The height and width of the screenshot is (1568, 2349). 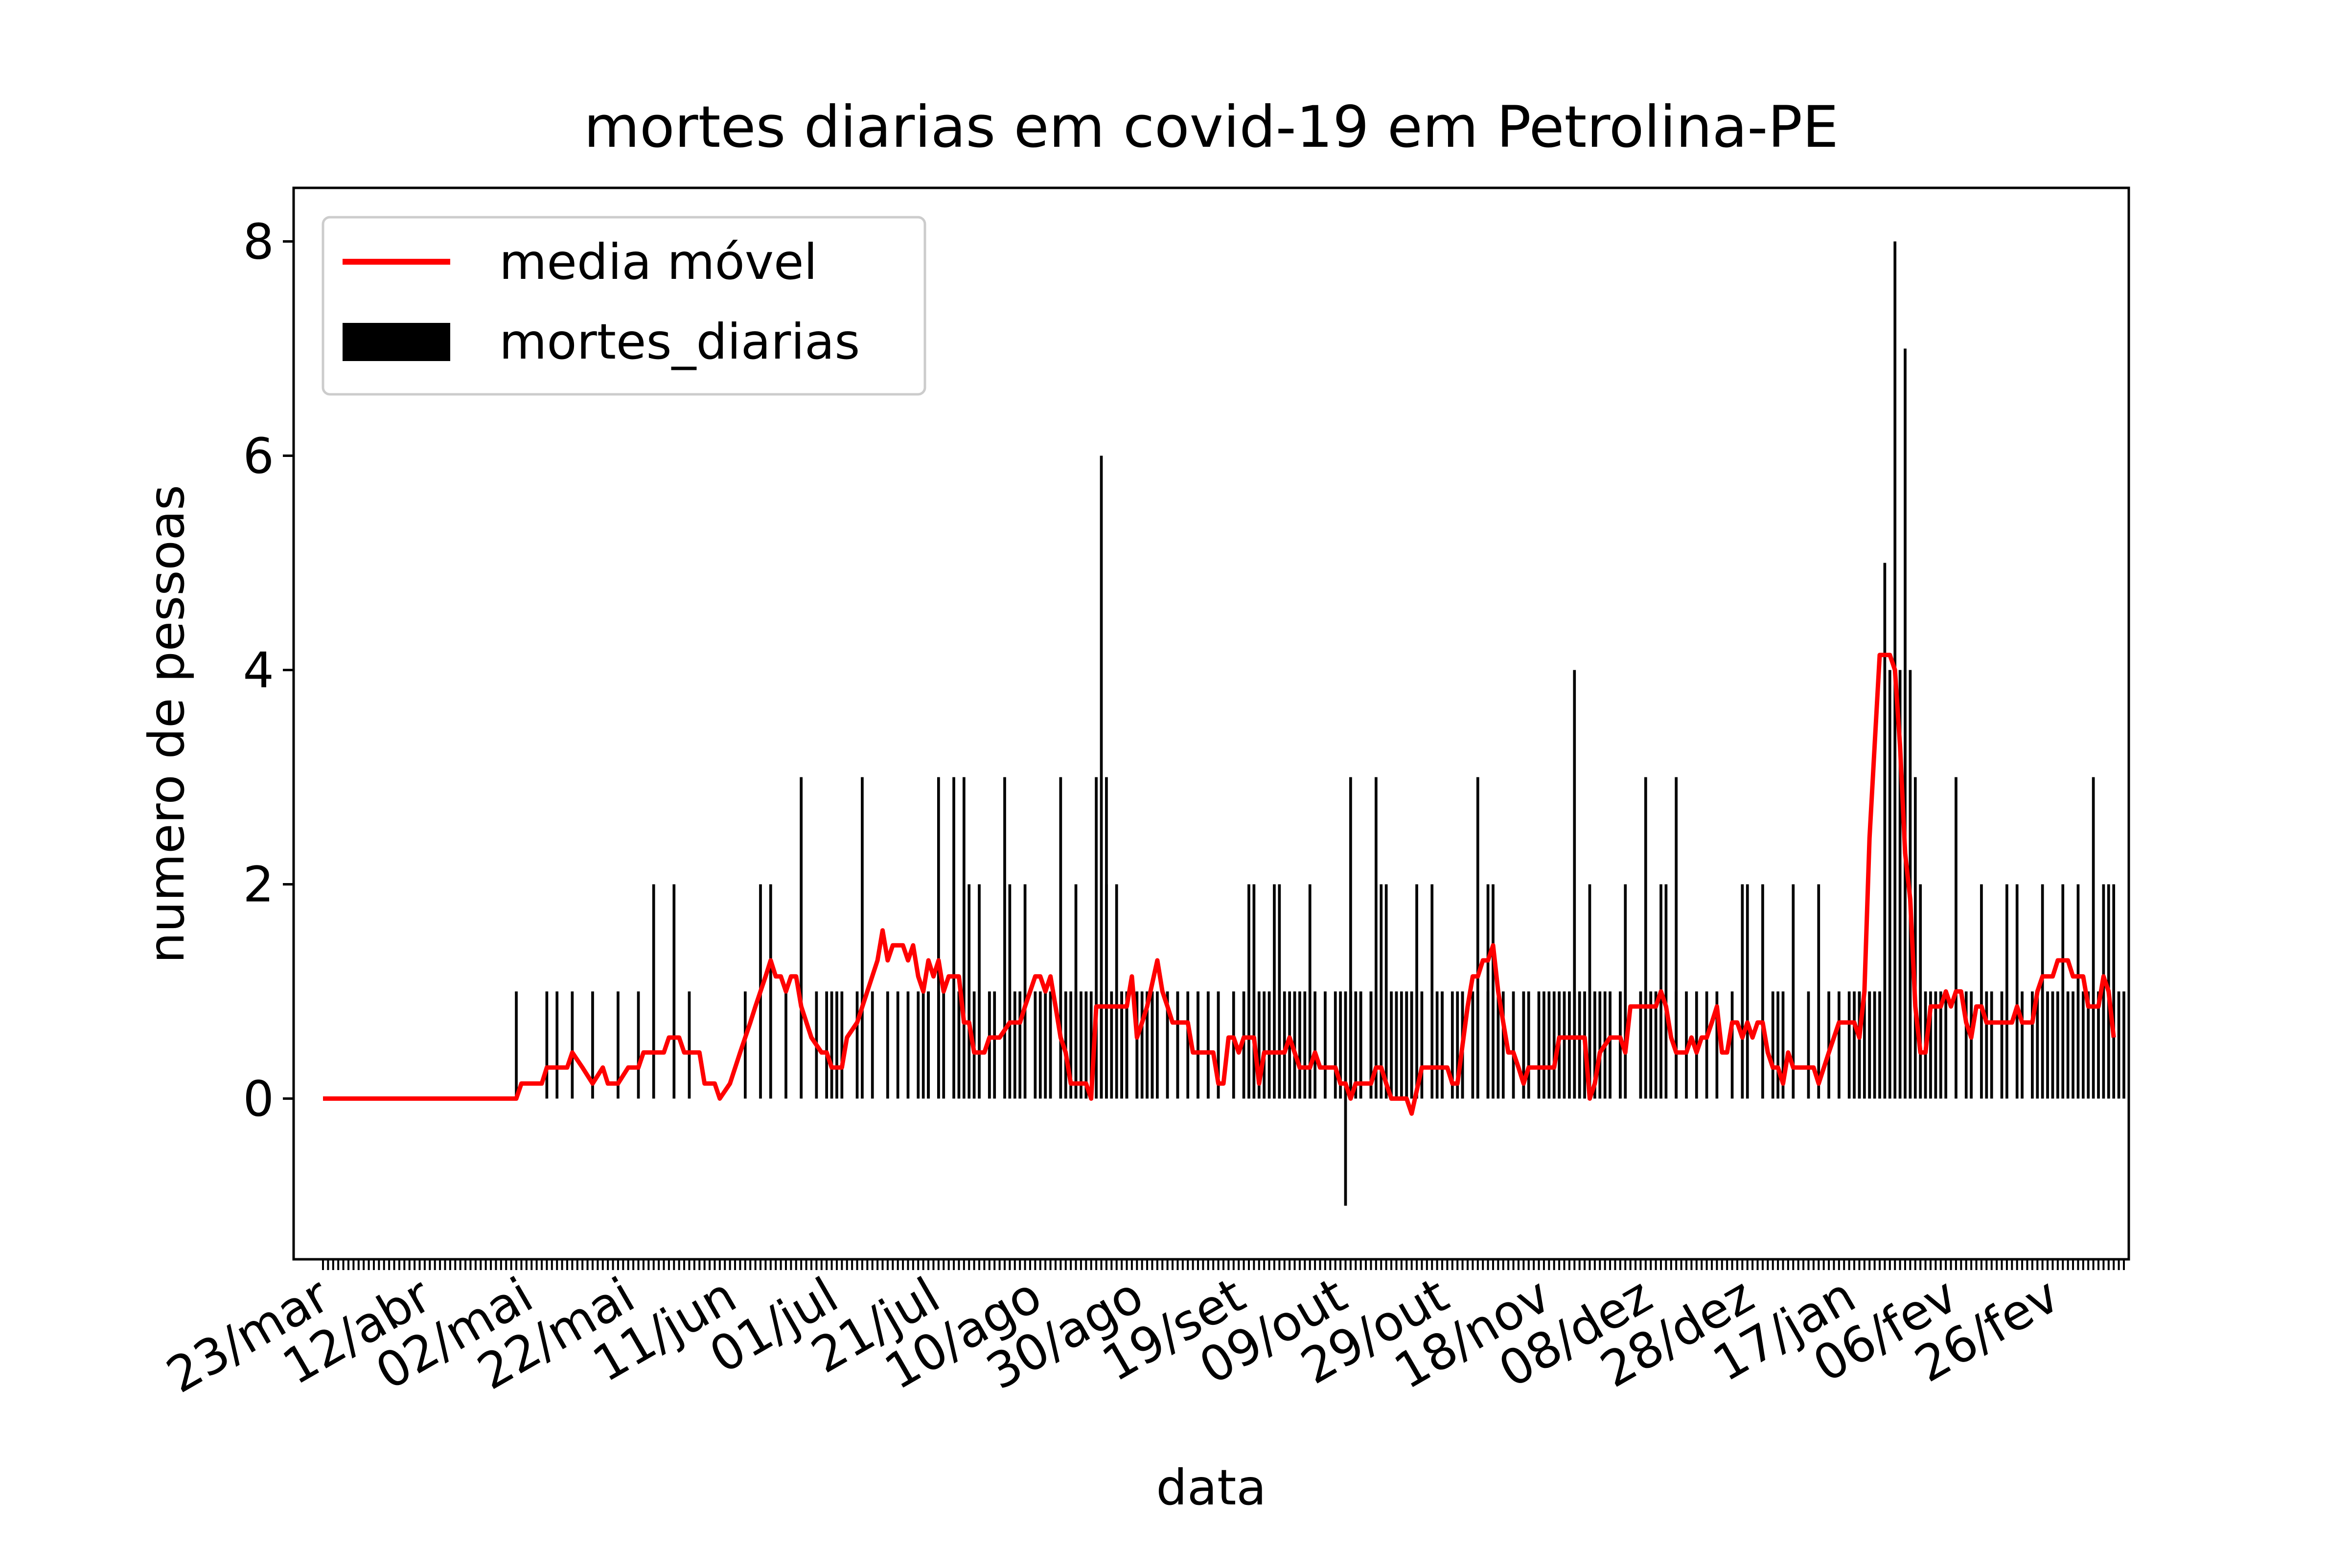 I want to click on legend-daily-deaths-label: mortes_diarias, so click(x=679, y=341).